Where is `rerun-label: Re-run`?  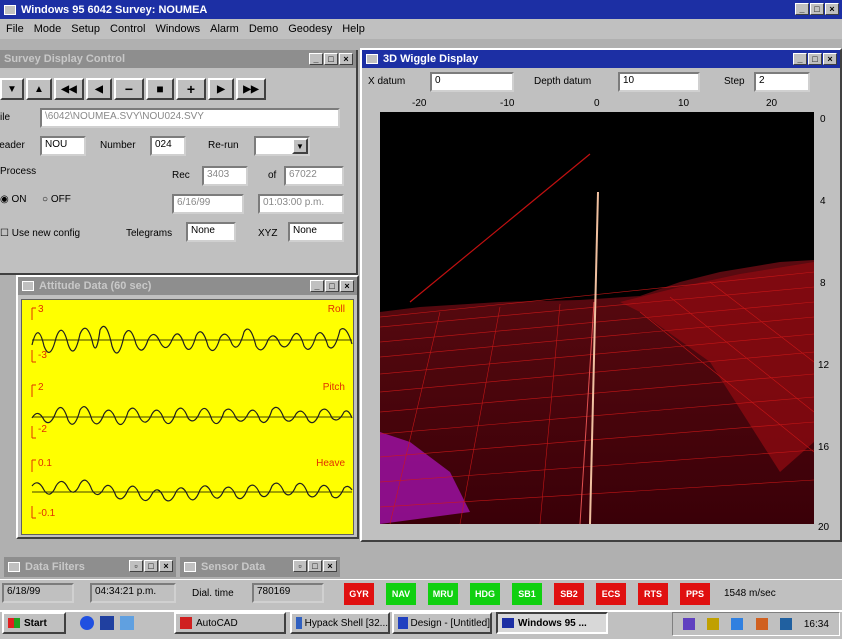
rerun-label: Re-run is located at coordinates (223, 145).